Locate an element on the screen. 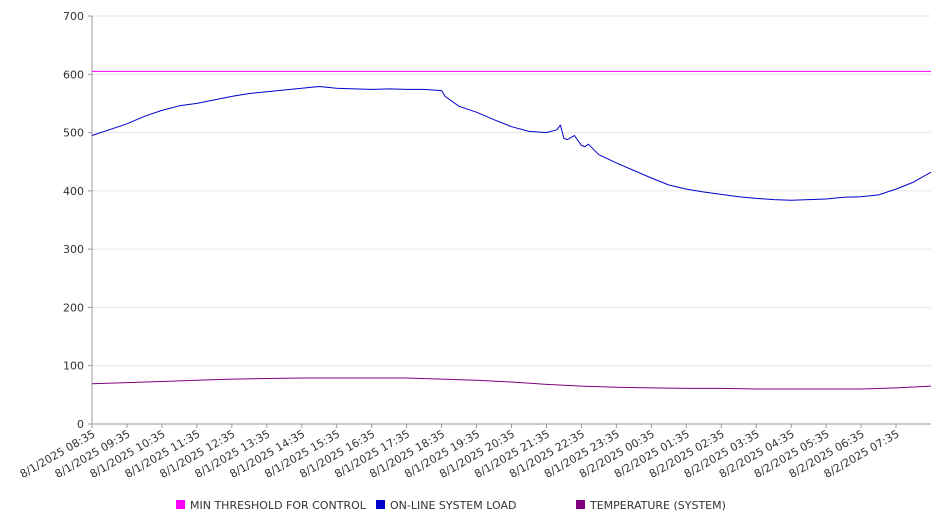 This screenshot has height=526, width=946. y-tick-label: 100 is located at coordinates (73, 366).